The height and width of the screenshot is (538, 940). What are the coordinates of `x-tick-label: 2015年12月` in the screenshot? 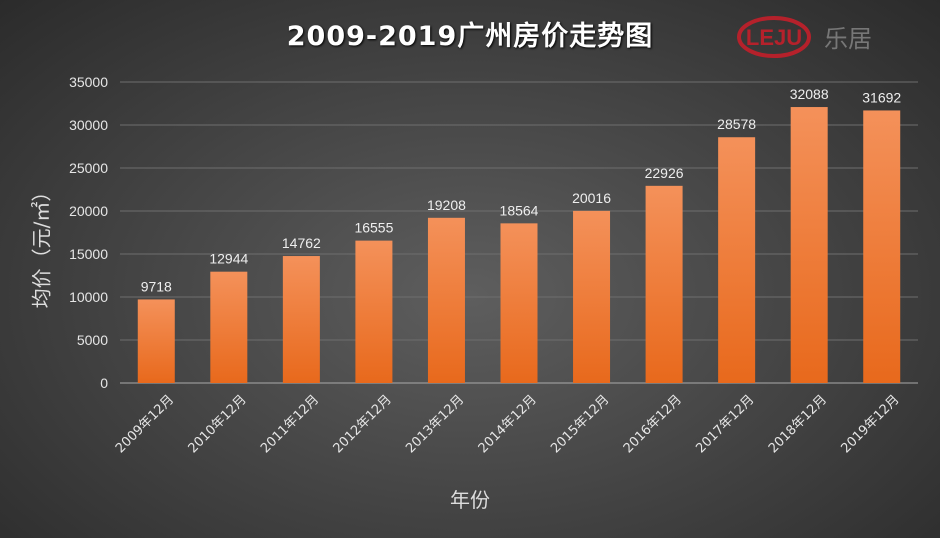 It's located at (580, 424).